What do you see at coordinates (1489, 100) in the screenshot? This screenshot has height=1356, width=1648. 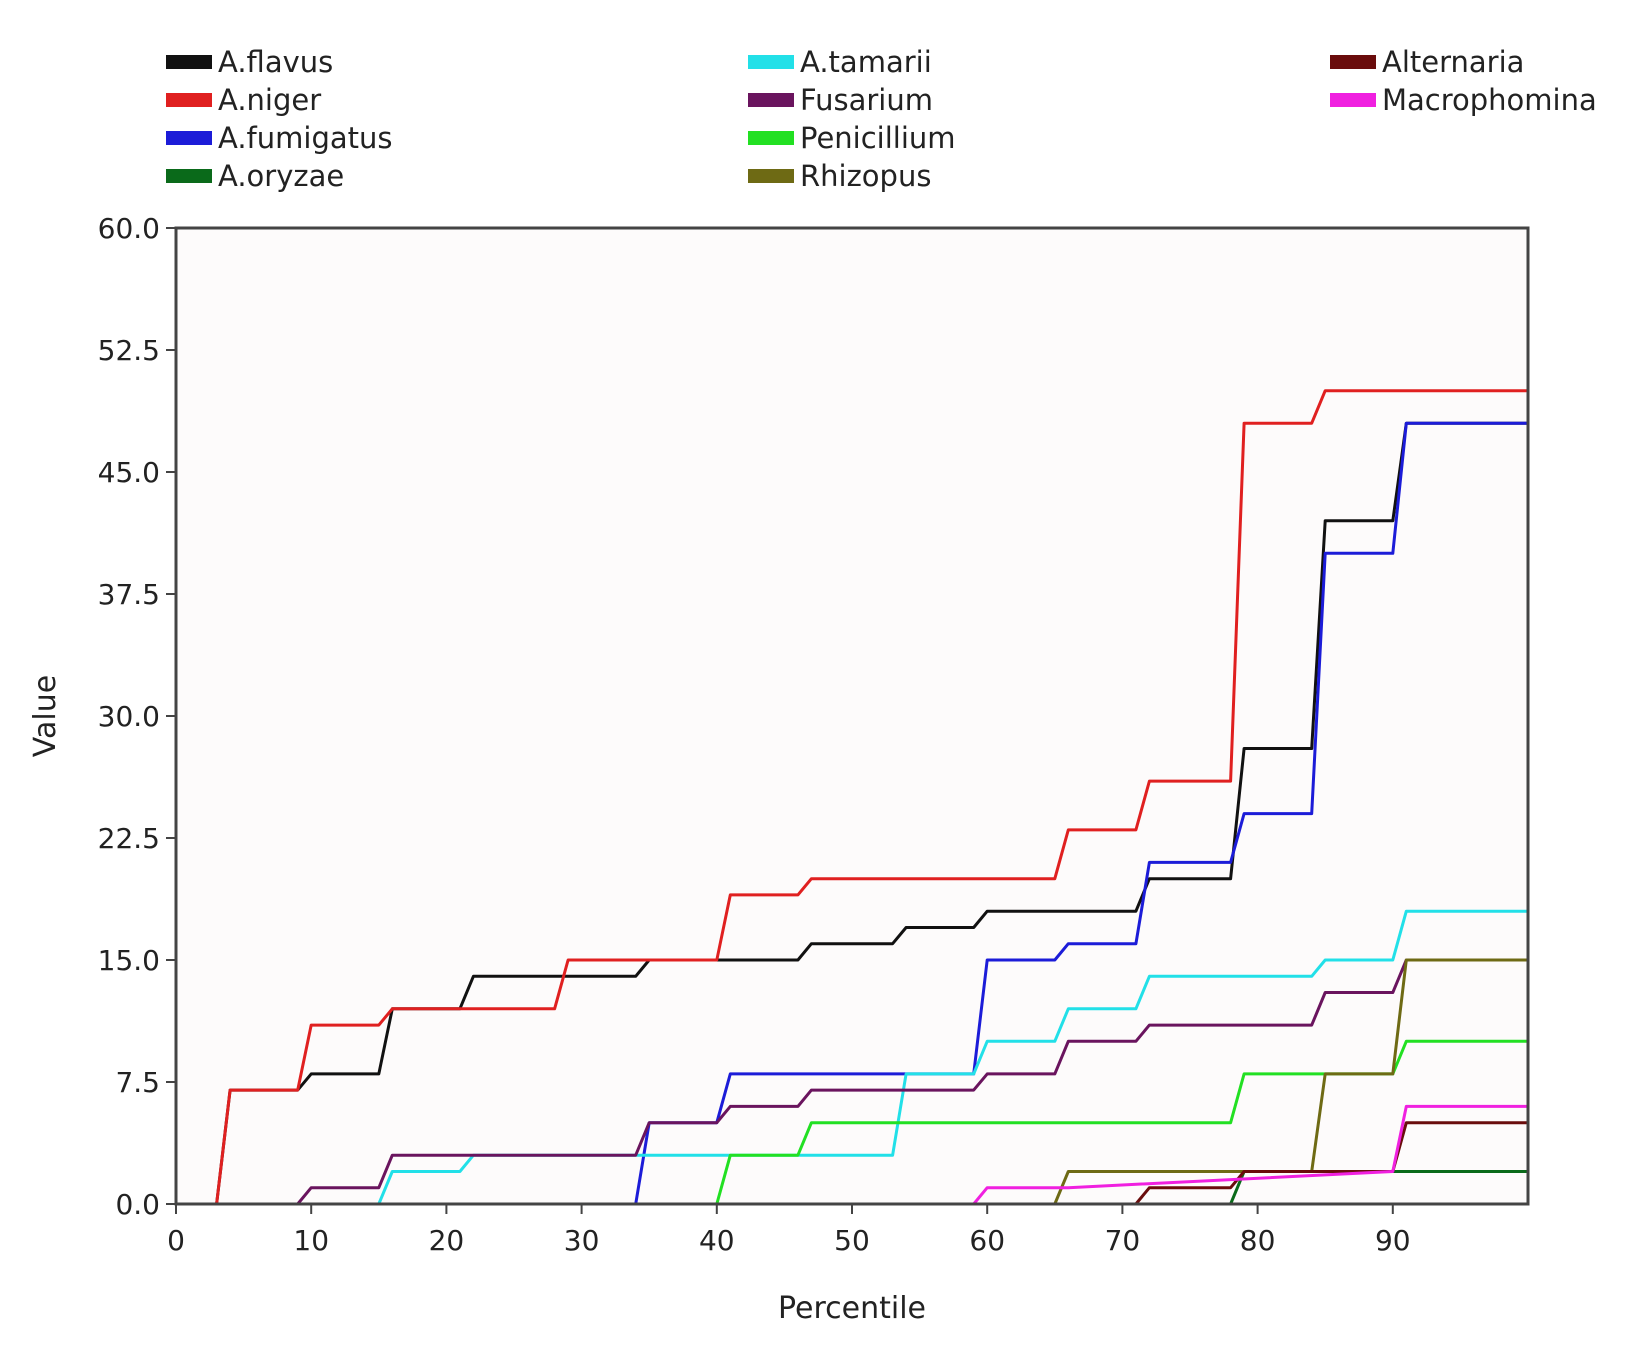 I see `legend-label: Macrophomina` at bounding box center [1489, 100].